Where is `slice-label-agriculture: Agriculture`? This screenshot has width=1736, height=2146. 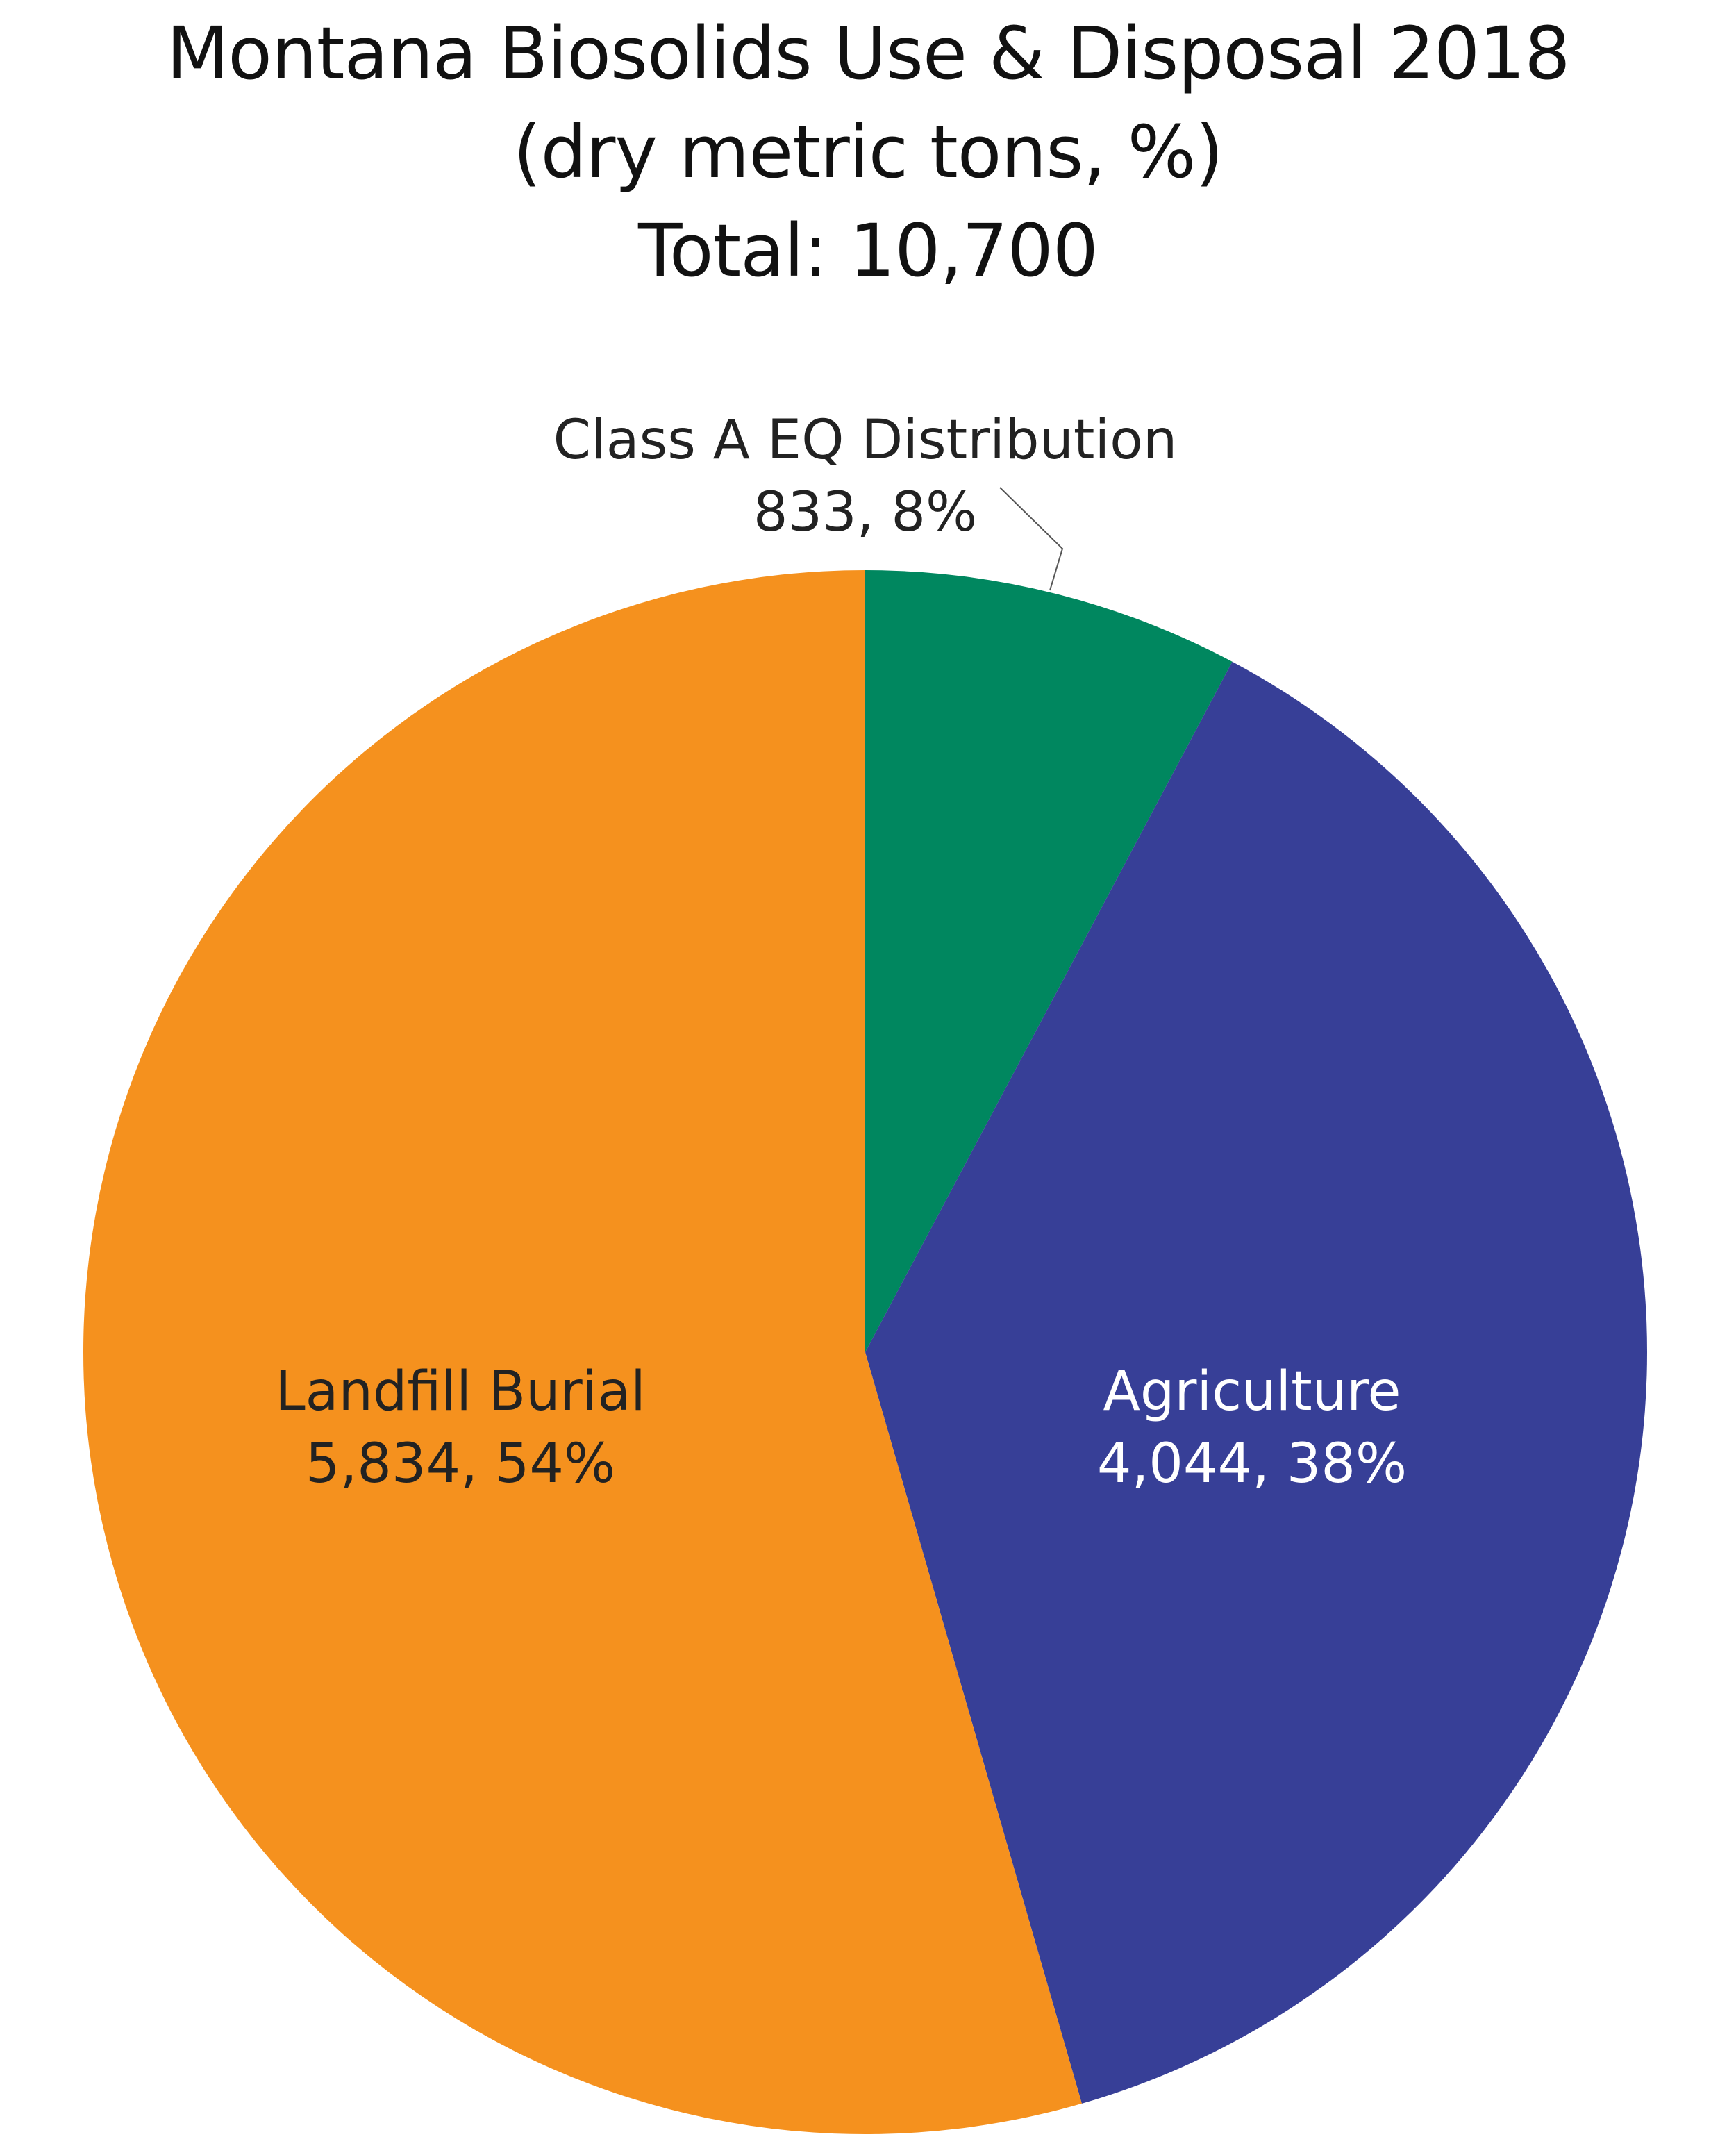
slice-label-agriculture: Agriculture is located at coordinates (1252, 1392).